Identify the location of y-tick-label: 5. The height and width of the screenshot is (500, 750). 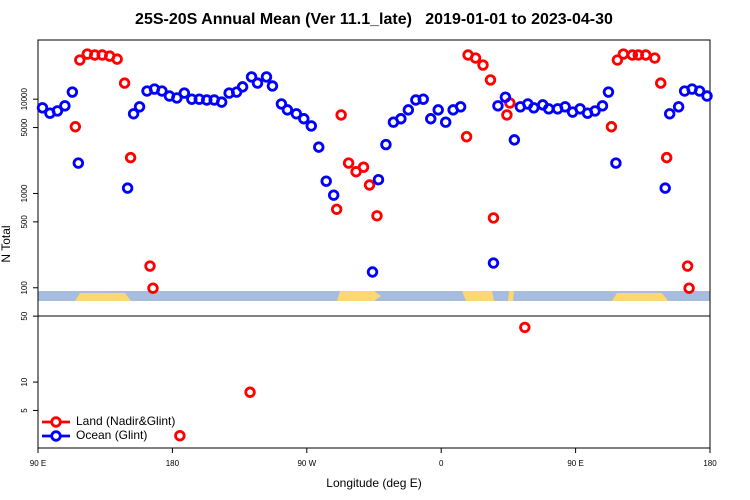
(24, 410).